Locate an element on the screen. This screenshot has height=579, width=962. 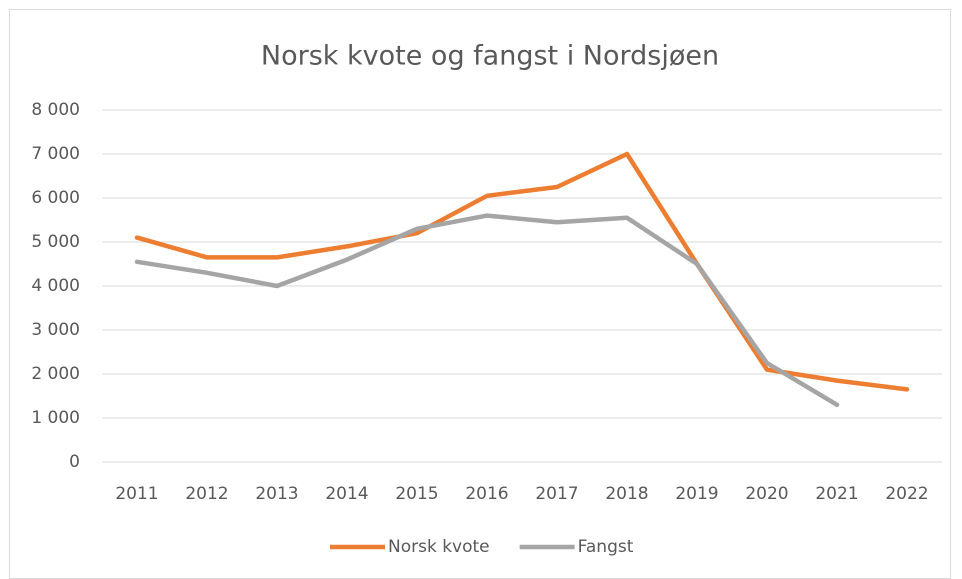
y-tick-label: 3 000 is located at coordinates (55, 330).